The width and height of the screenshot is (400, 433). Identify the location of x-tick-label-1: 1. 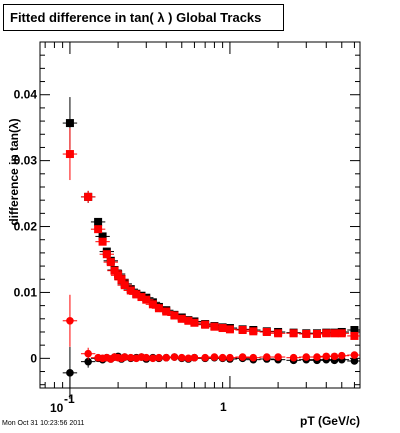
(223, 407).